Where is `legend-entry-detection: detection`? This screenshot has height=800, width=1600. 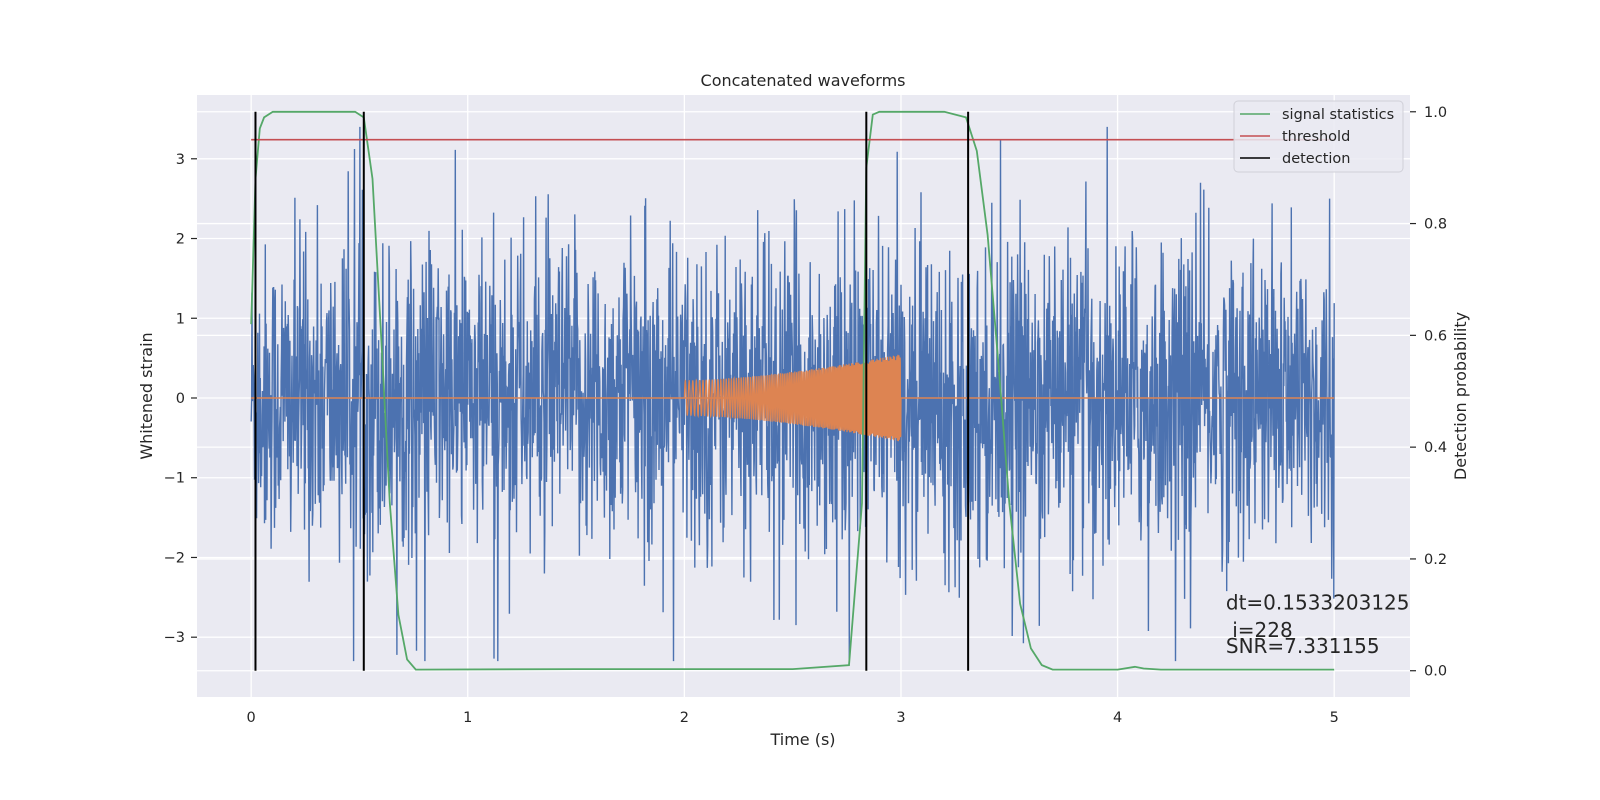 legend-entry-detection: detection is located at coordinates (1295, 159).